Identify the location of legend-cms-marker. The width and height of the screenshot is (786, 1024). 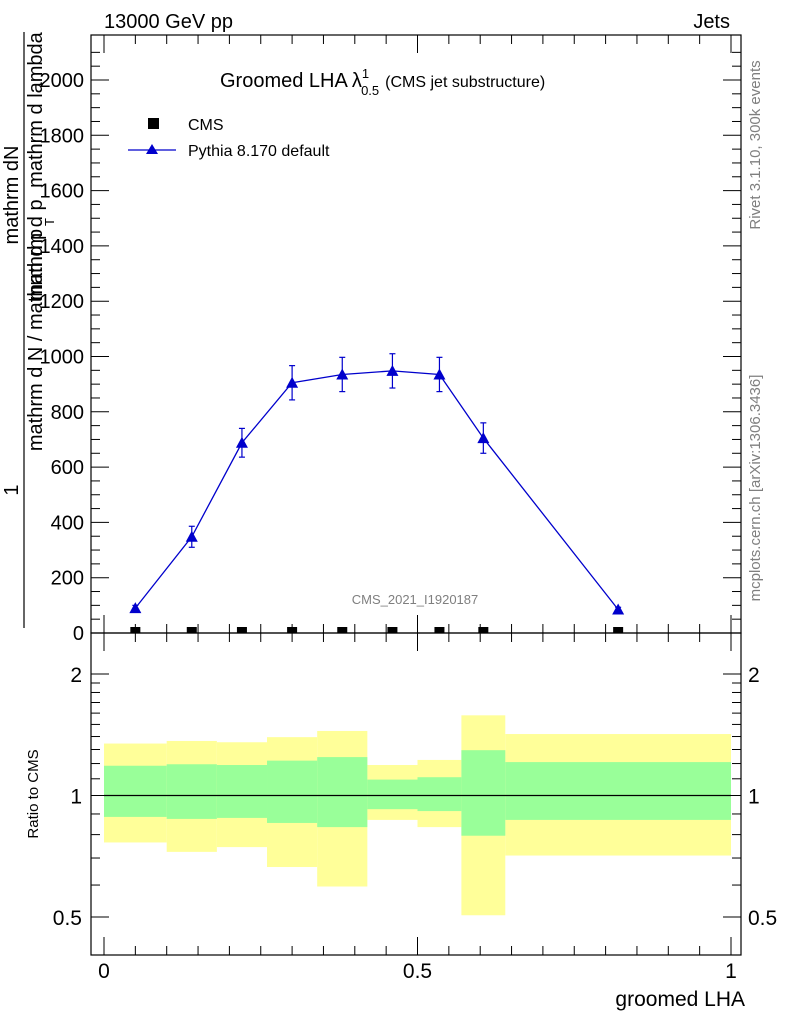
(153, 123).